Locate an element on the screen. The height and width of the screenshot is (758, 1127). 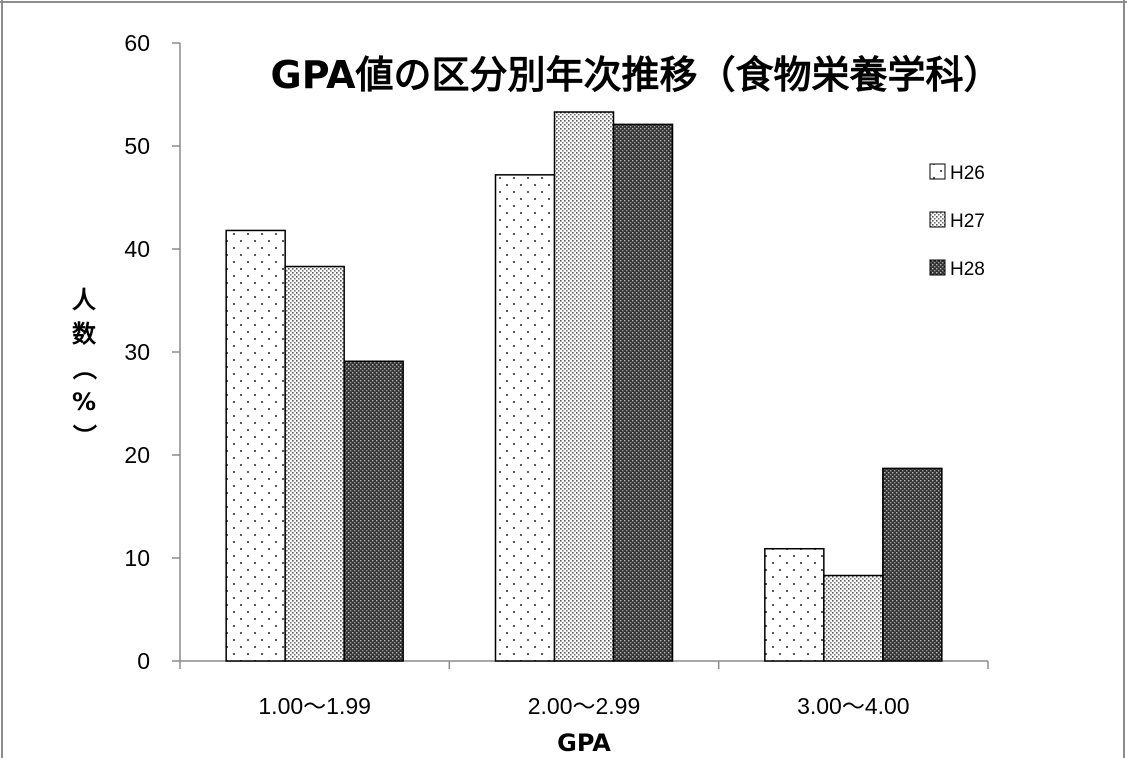
legend-label-h26: H26 is located at coordinates (967, 173).